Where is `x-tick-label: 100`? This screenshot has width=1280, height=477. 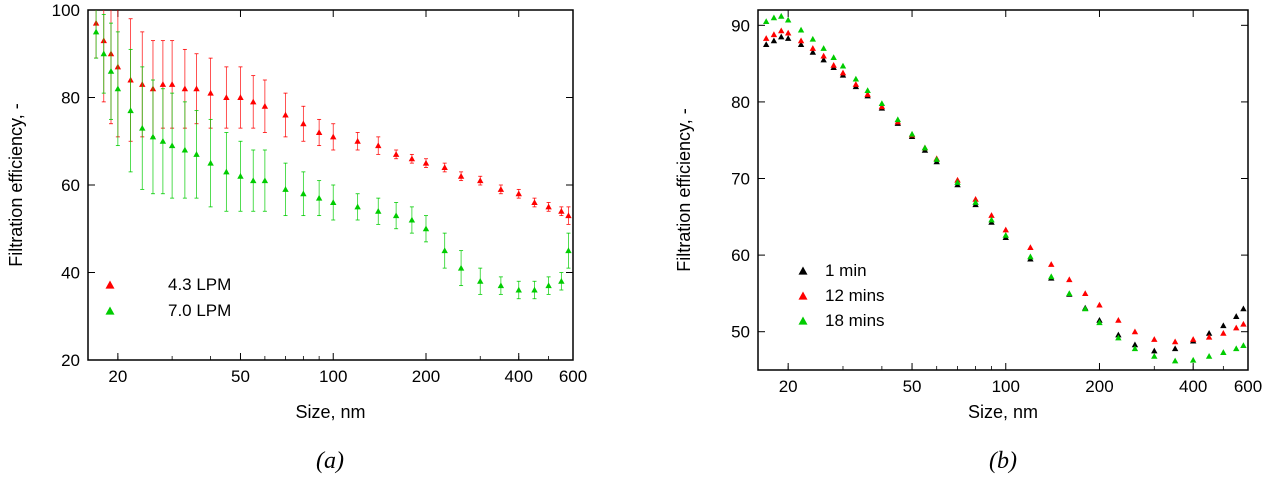
x-tick-label: 100 is located at coordinates (333, 376).